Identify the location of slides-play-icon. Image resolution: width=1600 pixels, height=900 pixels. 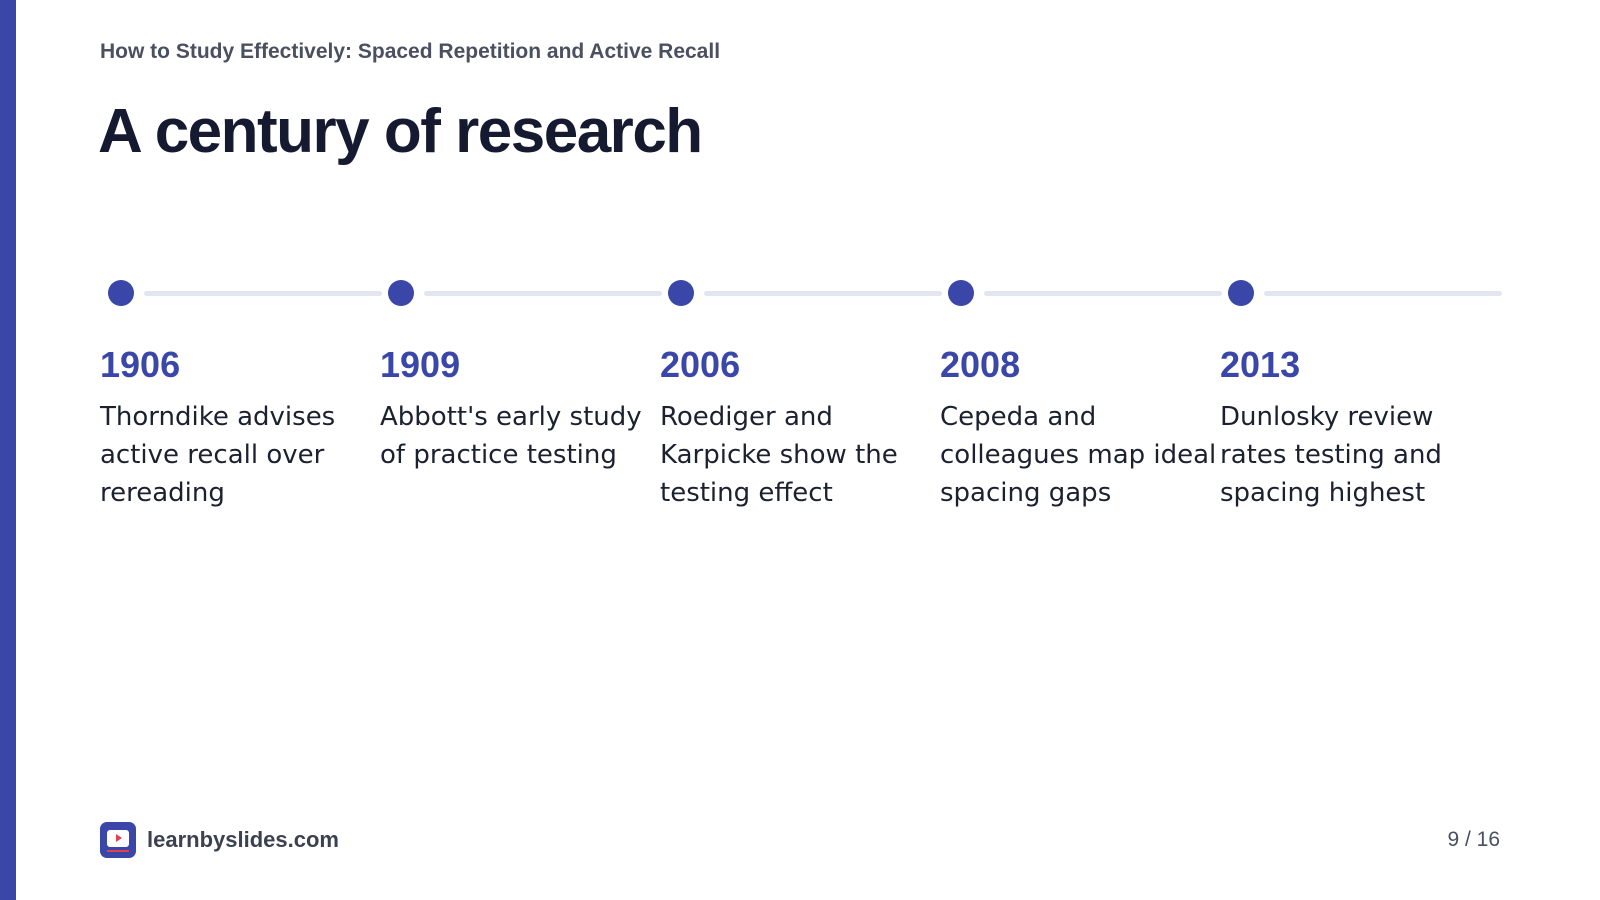
(118, 840).